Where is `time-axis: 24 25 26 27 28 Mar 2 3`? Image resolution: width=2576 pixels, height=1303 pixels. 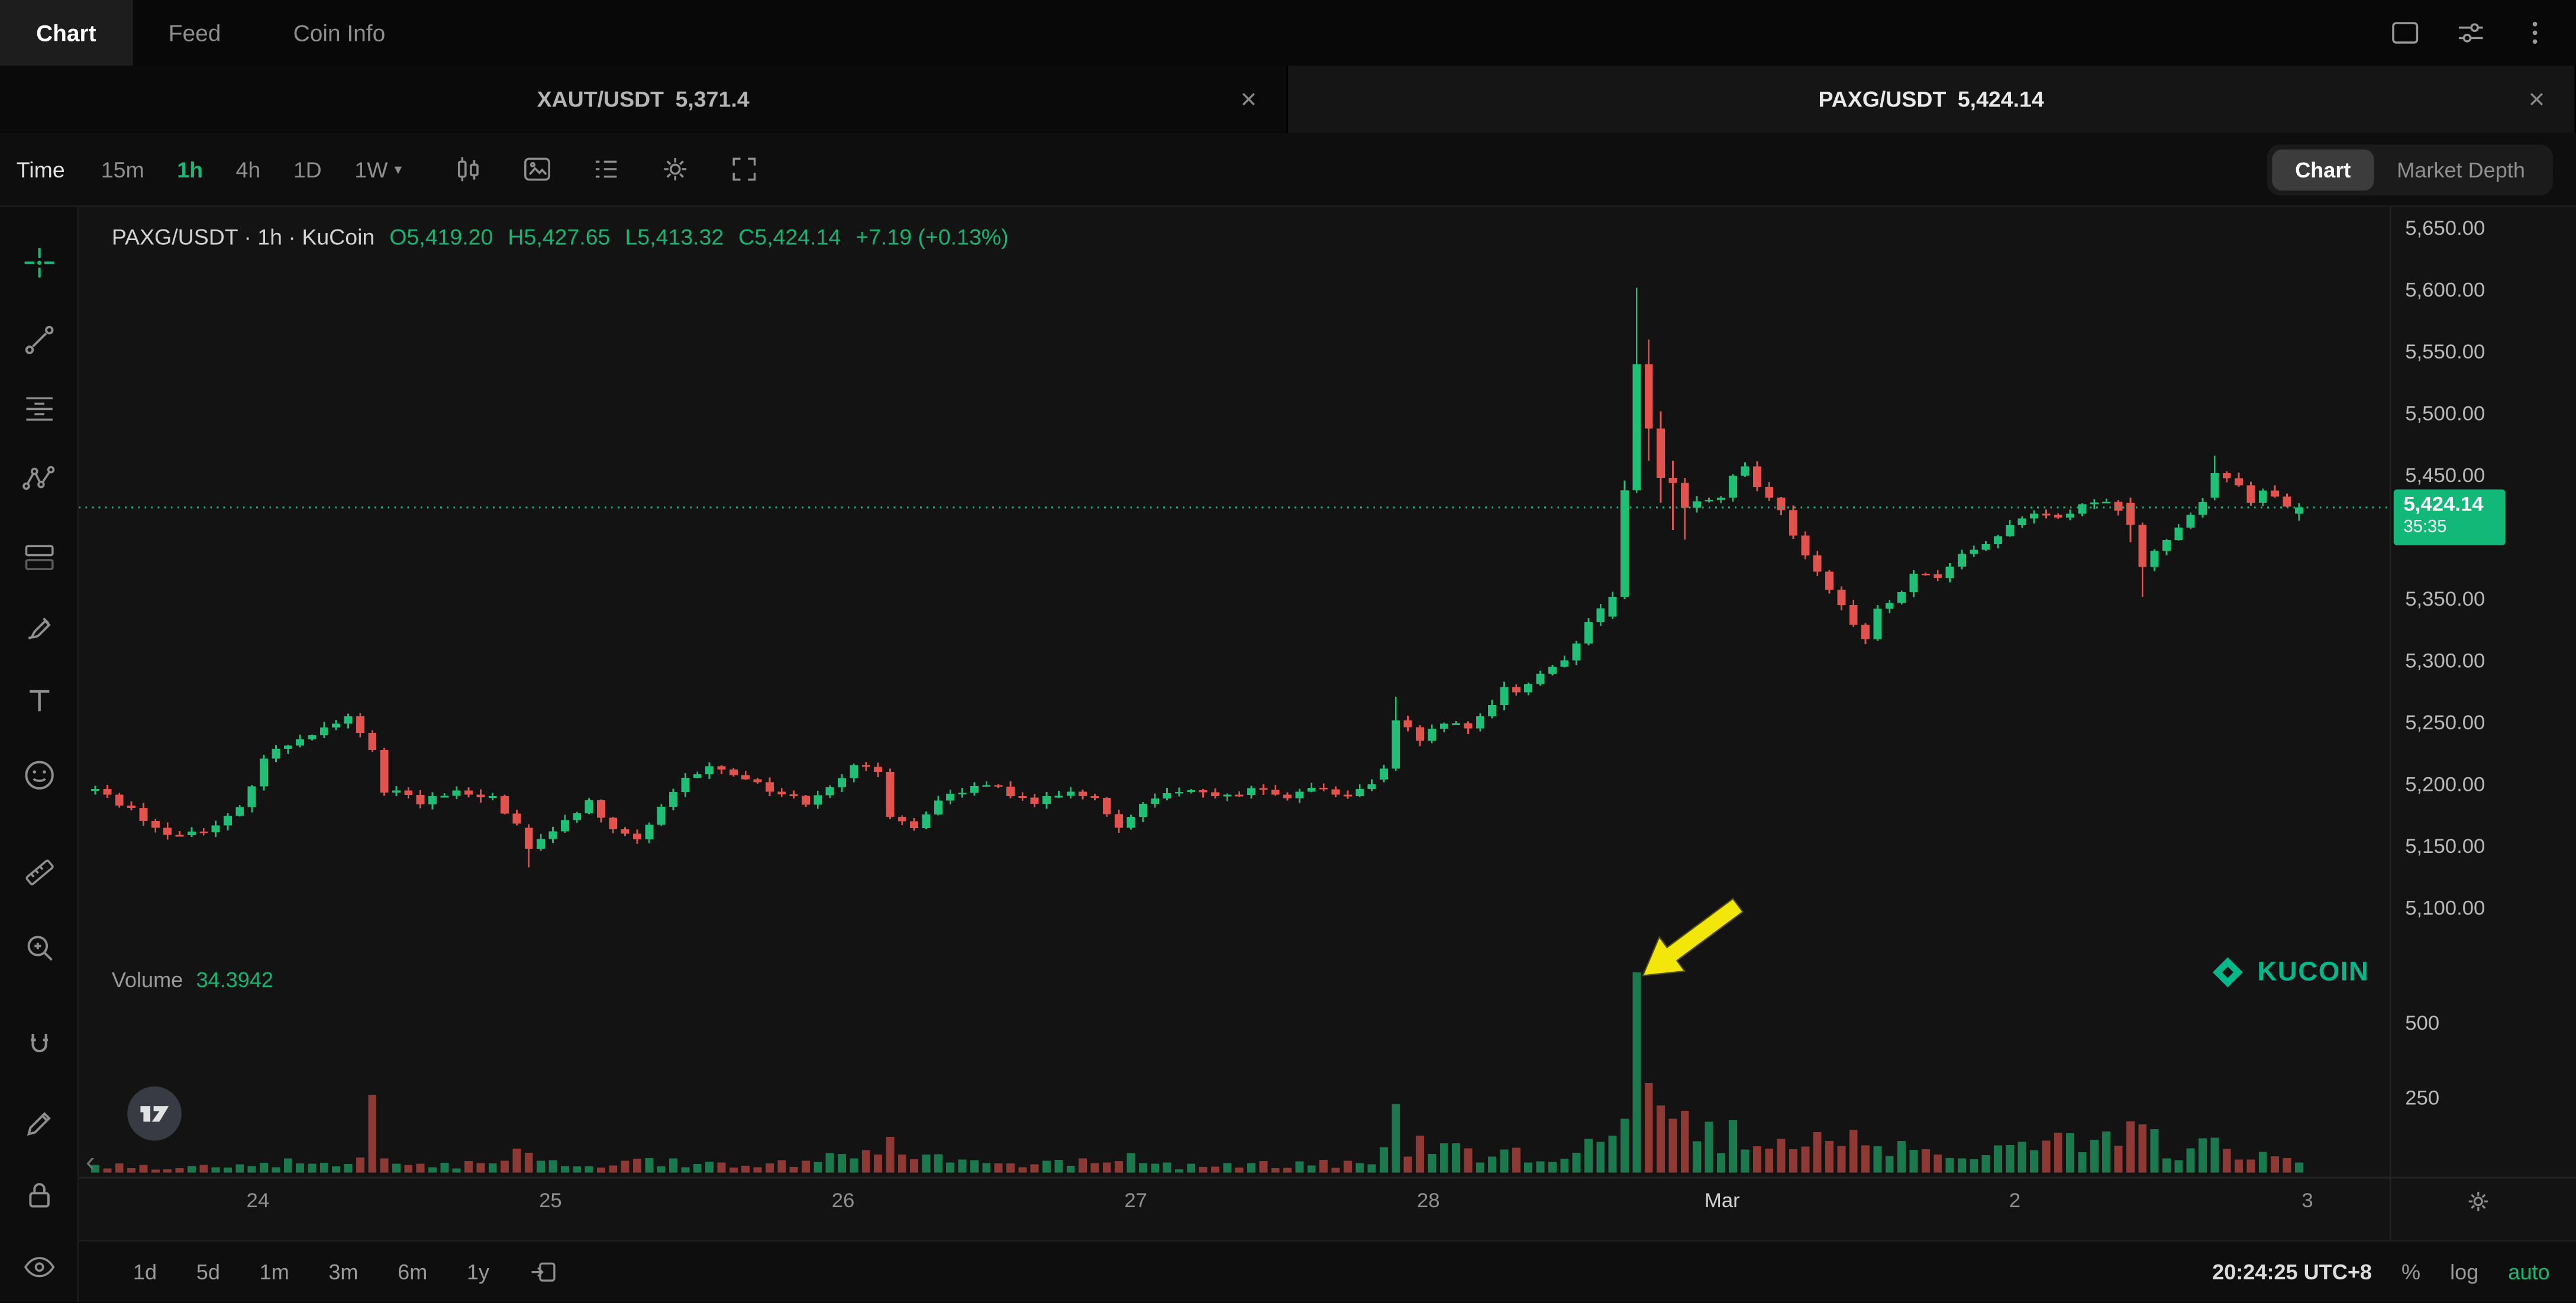
time-axis: 24 25 26 27 28 Mar 2 3 is located at coordinates (1280, 1200).